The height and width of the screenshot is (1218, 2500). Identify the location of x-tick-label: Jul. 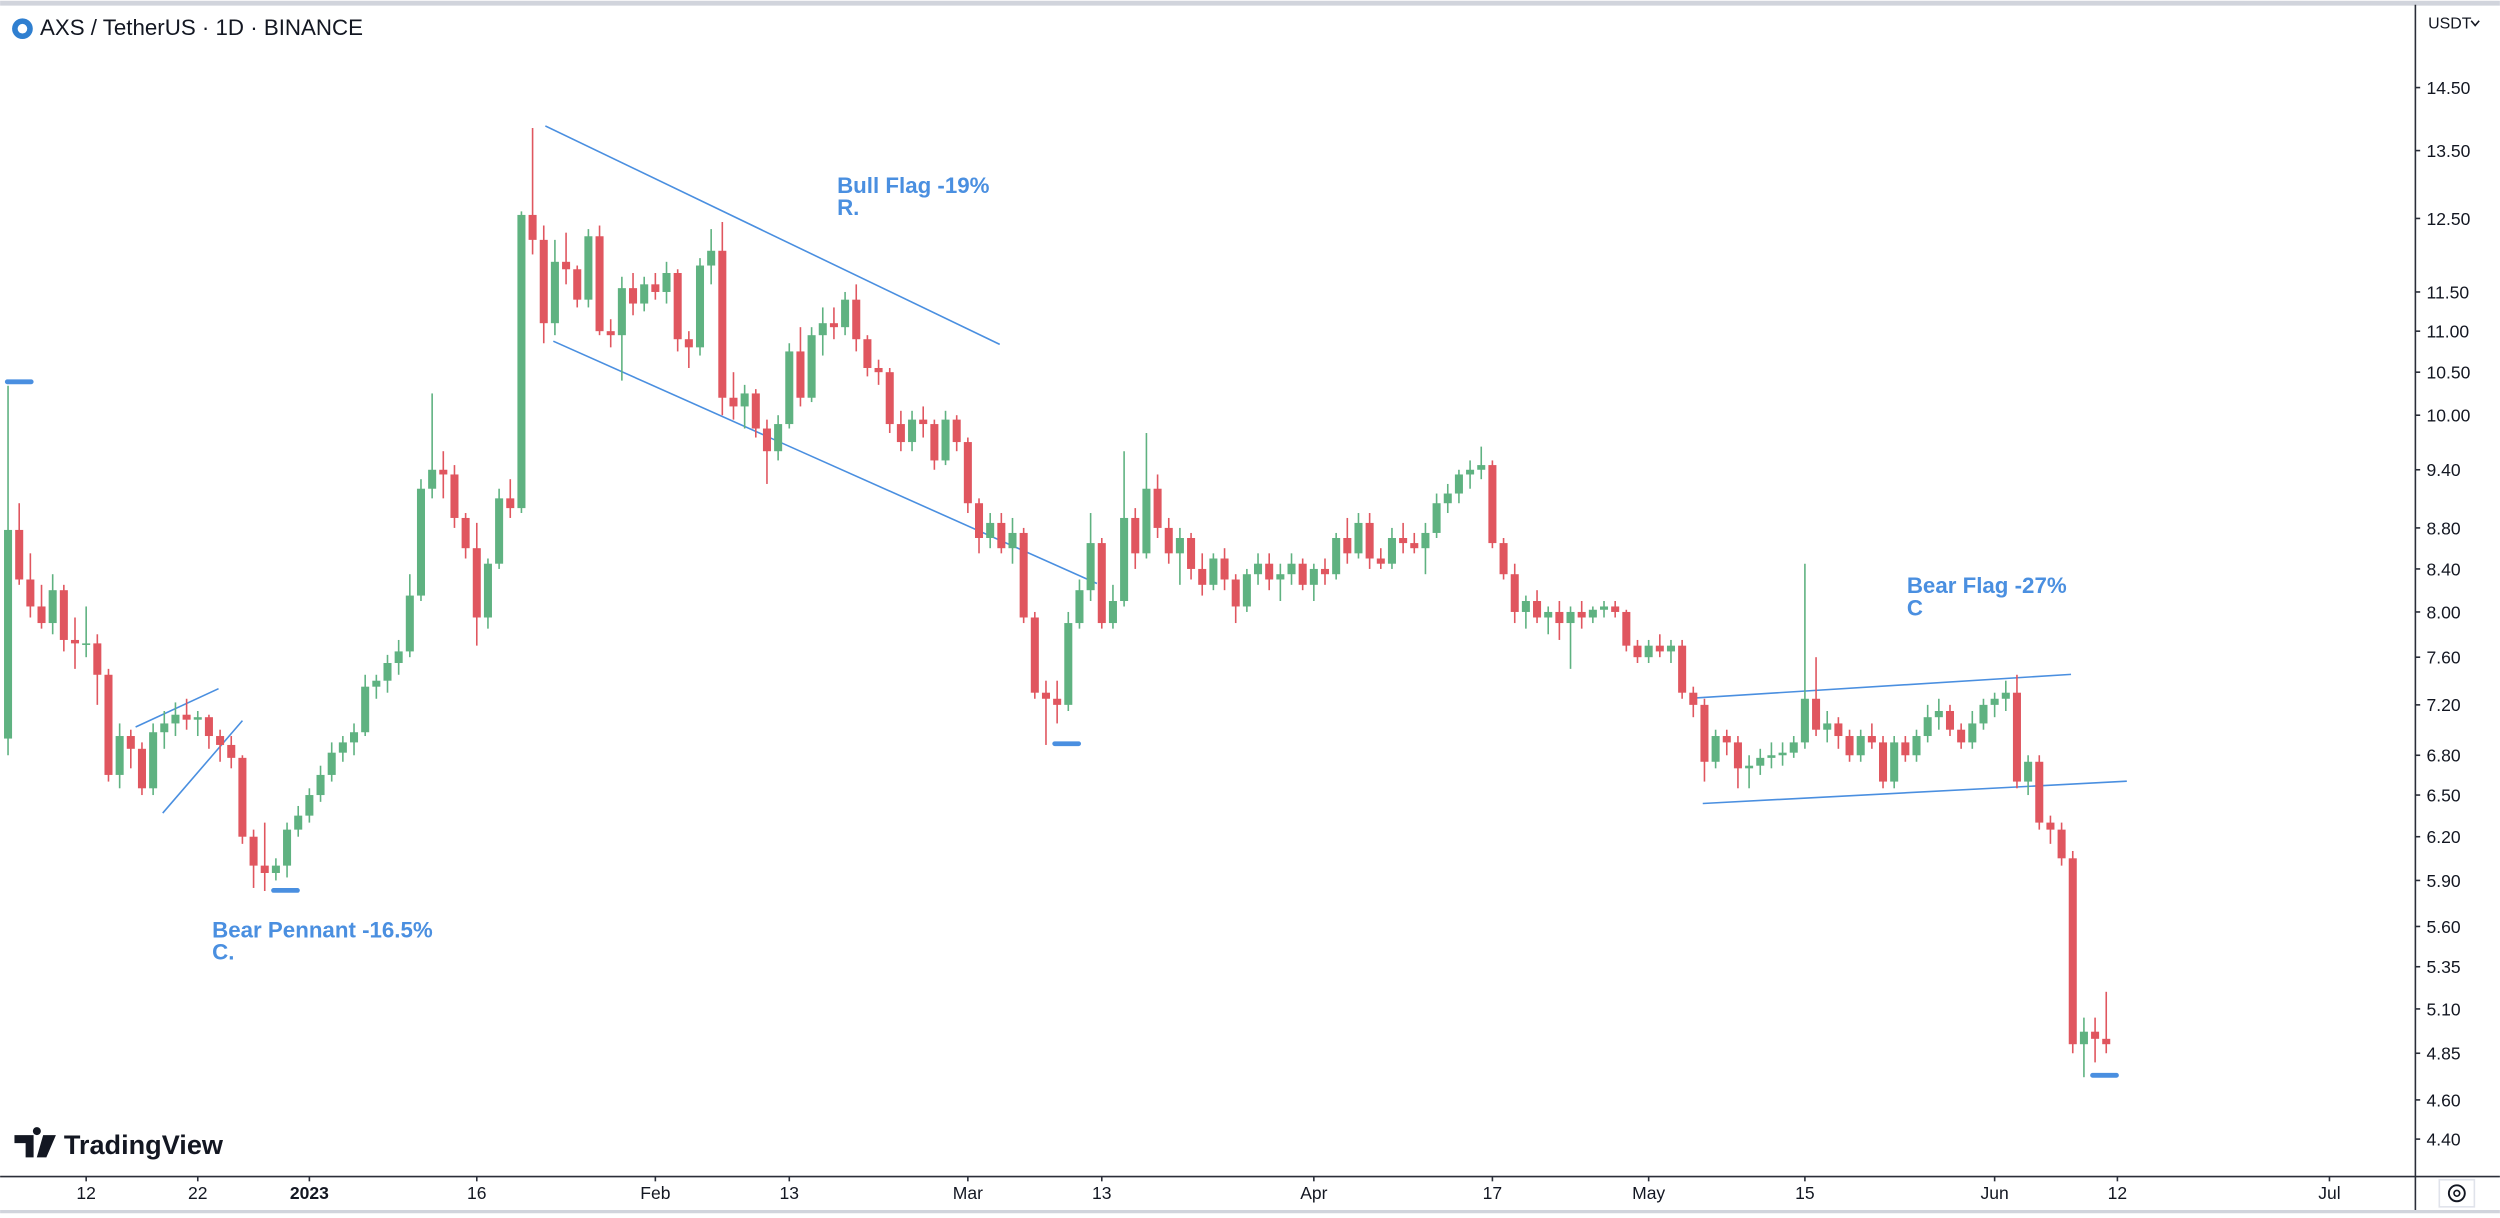
(2329, 1193).